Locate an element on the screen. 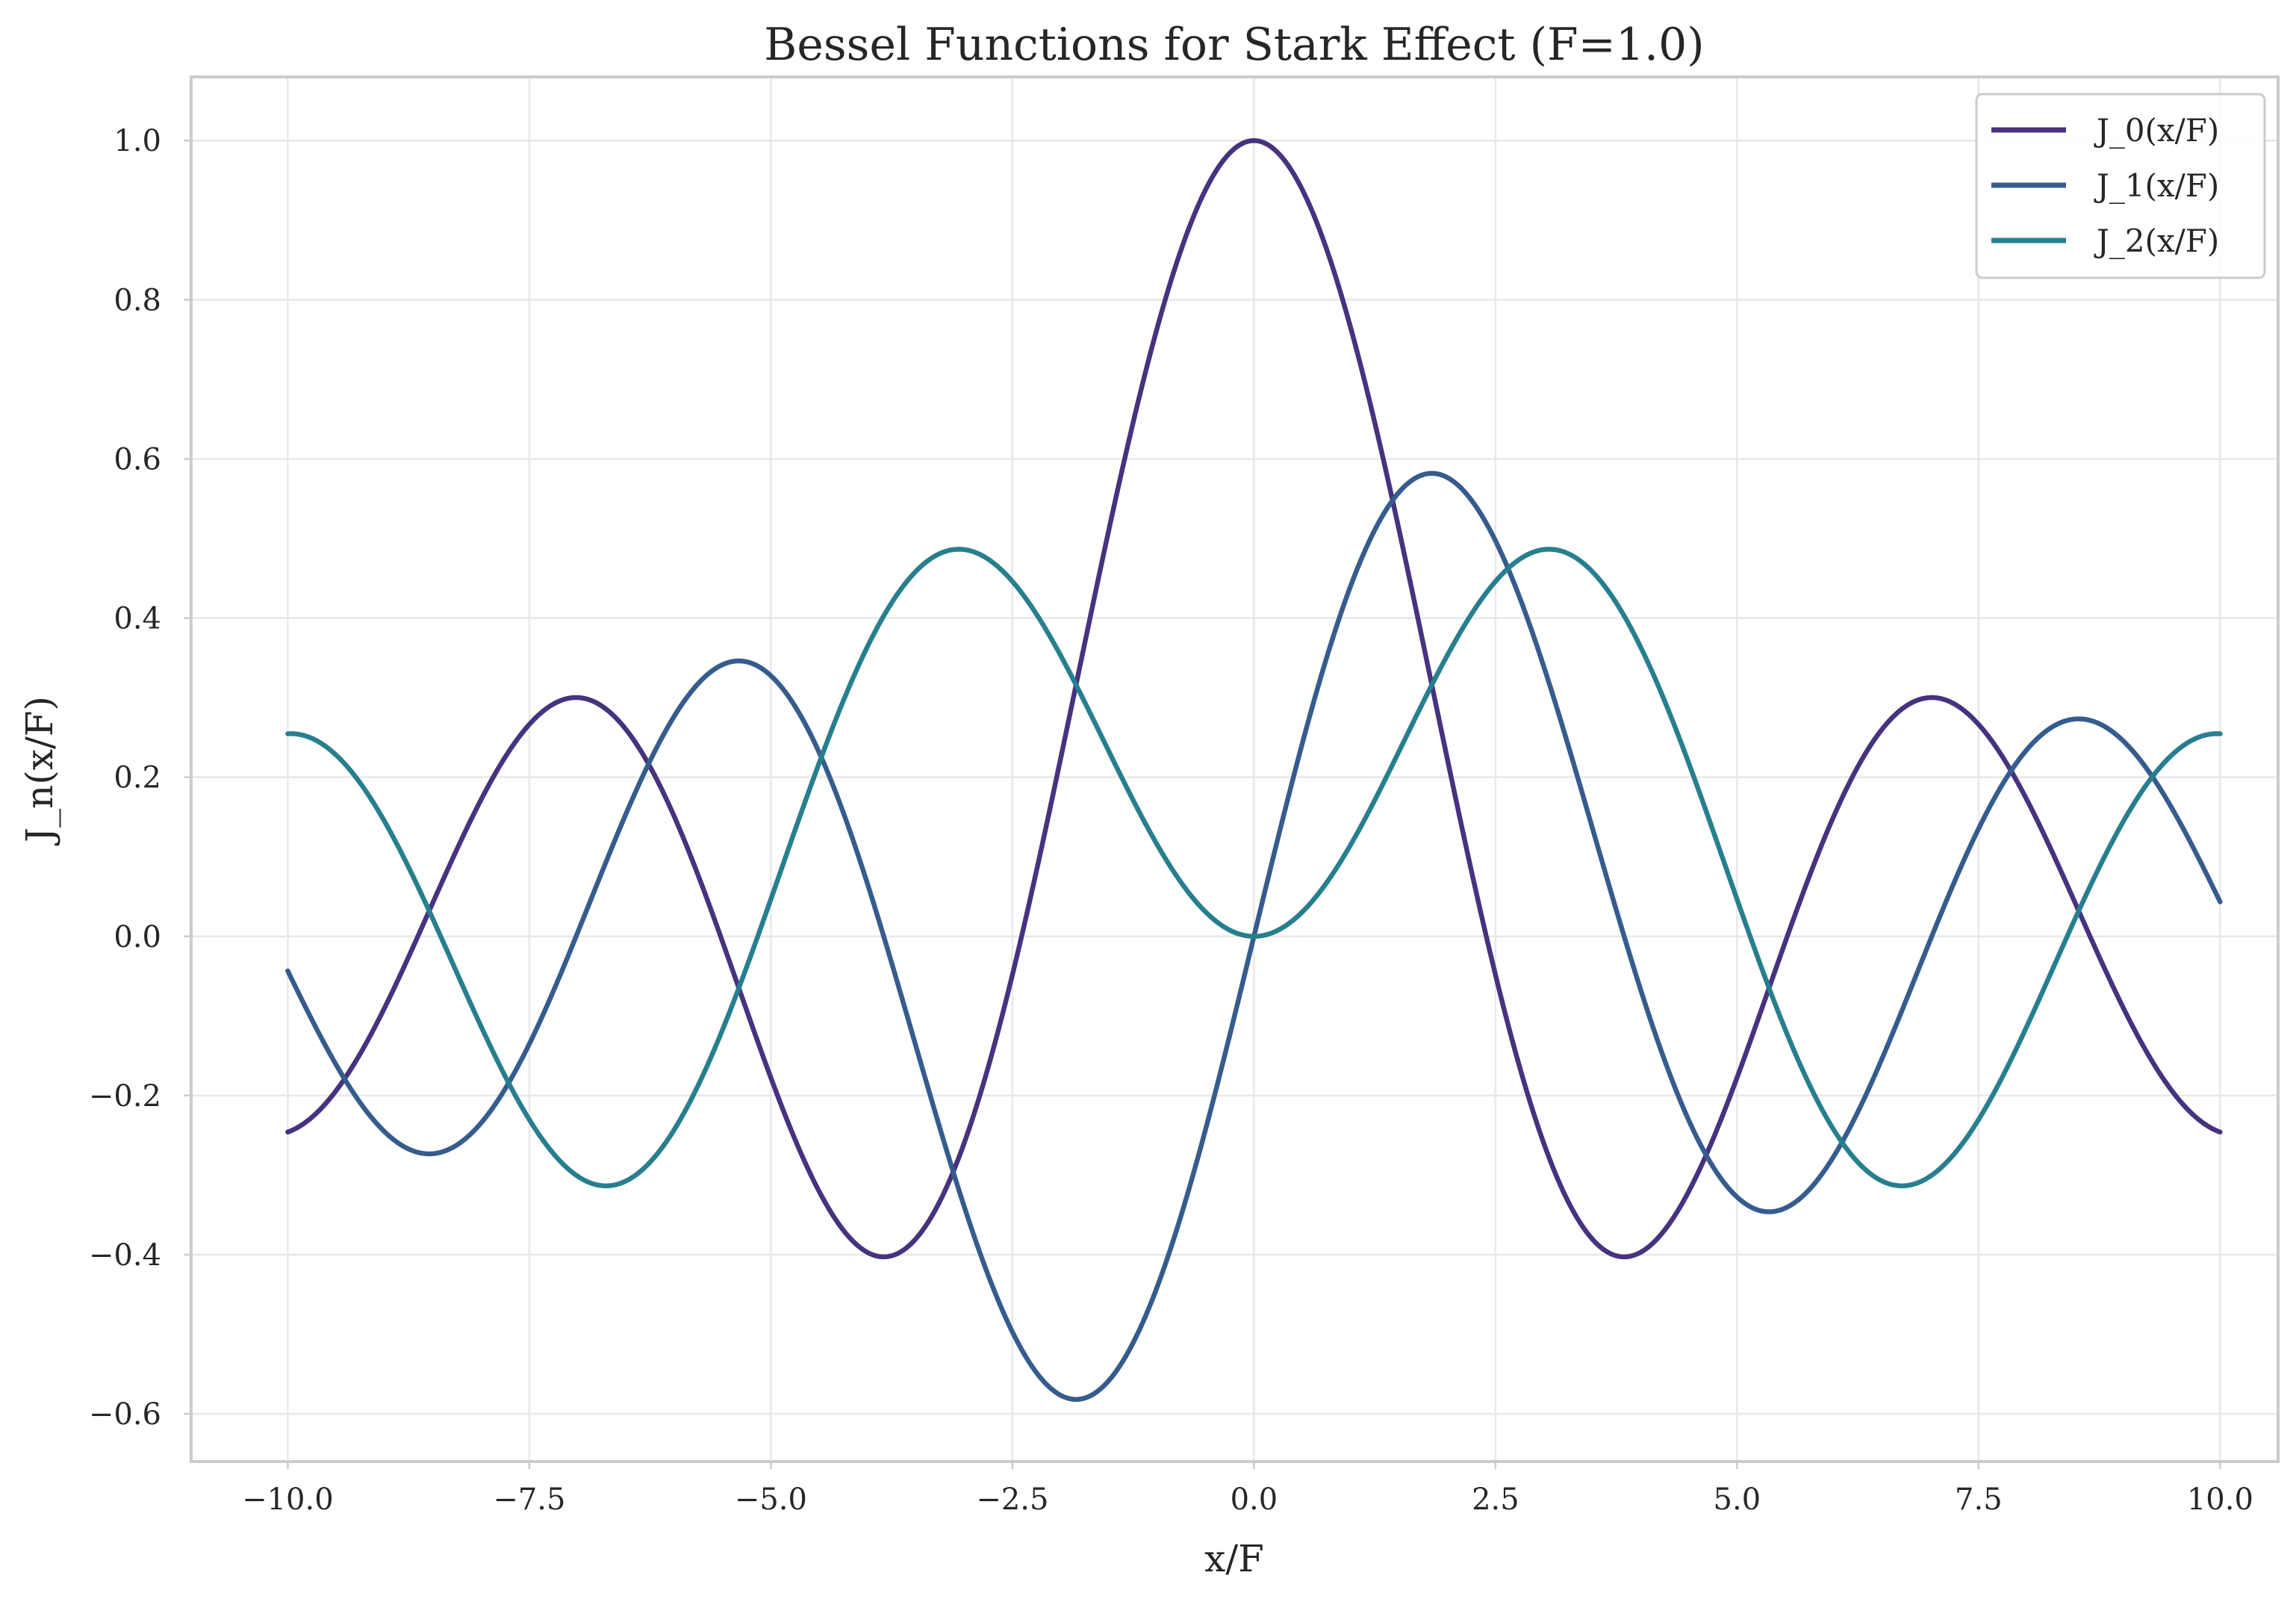 This screenshot has height=1599, width=2296. x-tick-label: −2.5 is located at coordinates (1012, 1499).